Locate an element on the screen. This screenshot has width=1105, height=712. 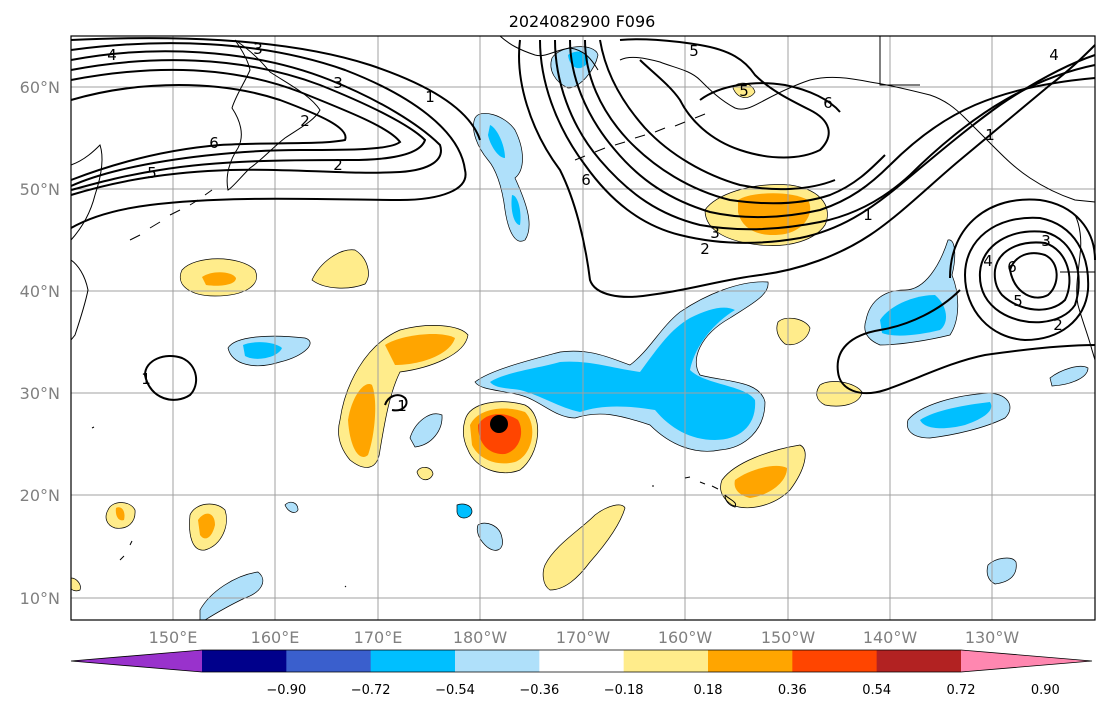
colorbar-extend-high is located at coordinates (1026, 661).